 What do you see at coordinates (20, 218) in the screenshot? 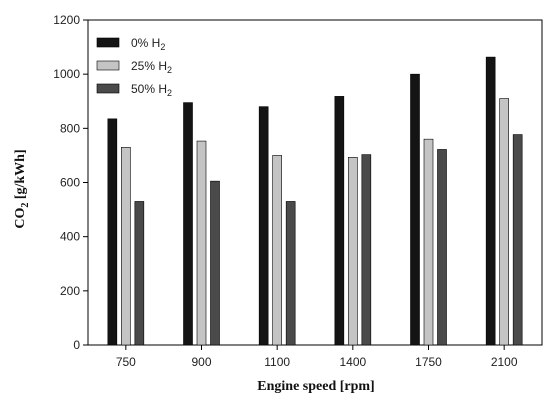
I see `y-axis-title-main: CO` at bounding box center [20, 218].